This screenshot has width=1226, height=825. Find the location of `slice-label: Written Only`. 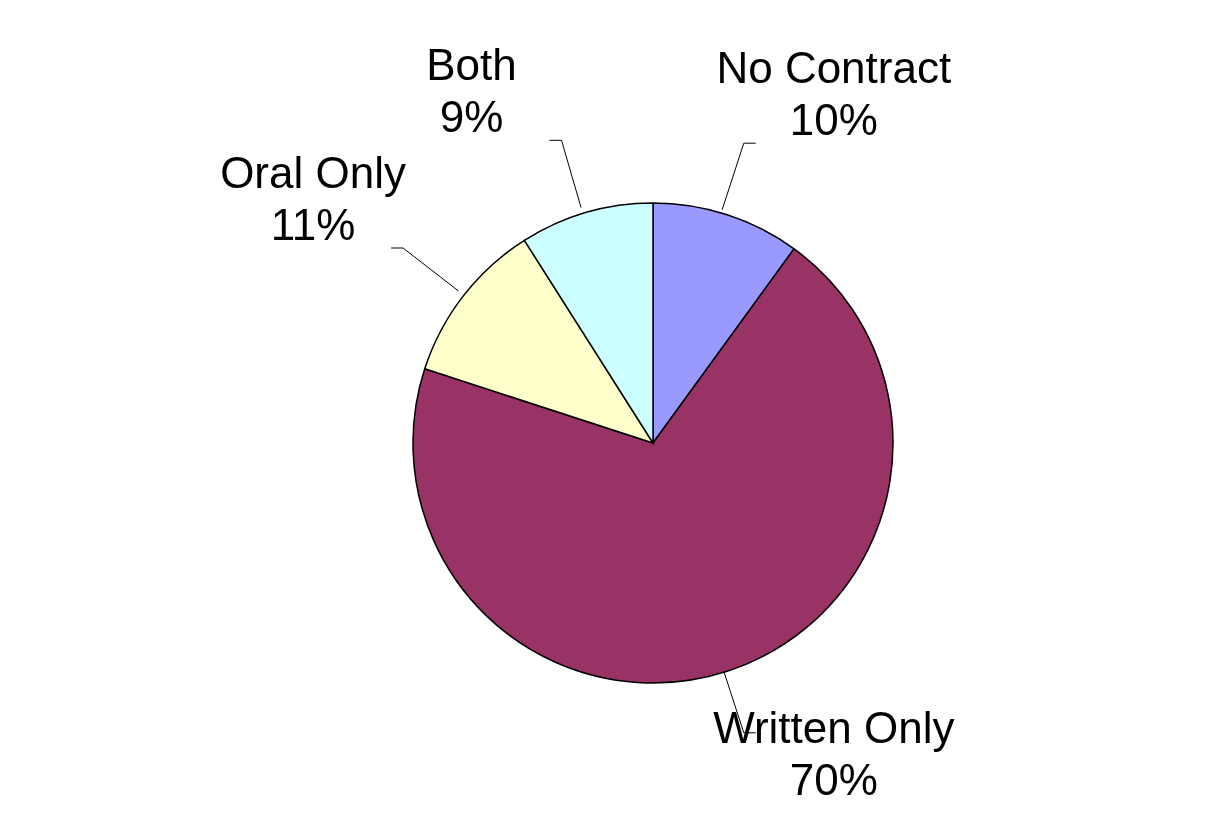

slice-label: Written Only is located at coordinates (834, 727).